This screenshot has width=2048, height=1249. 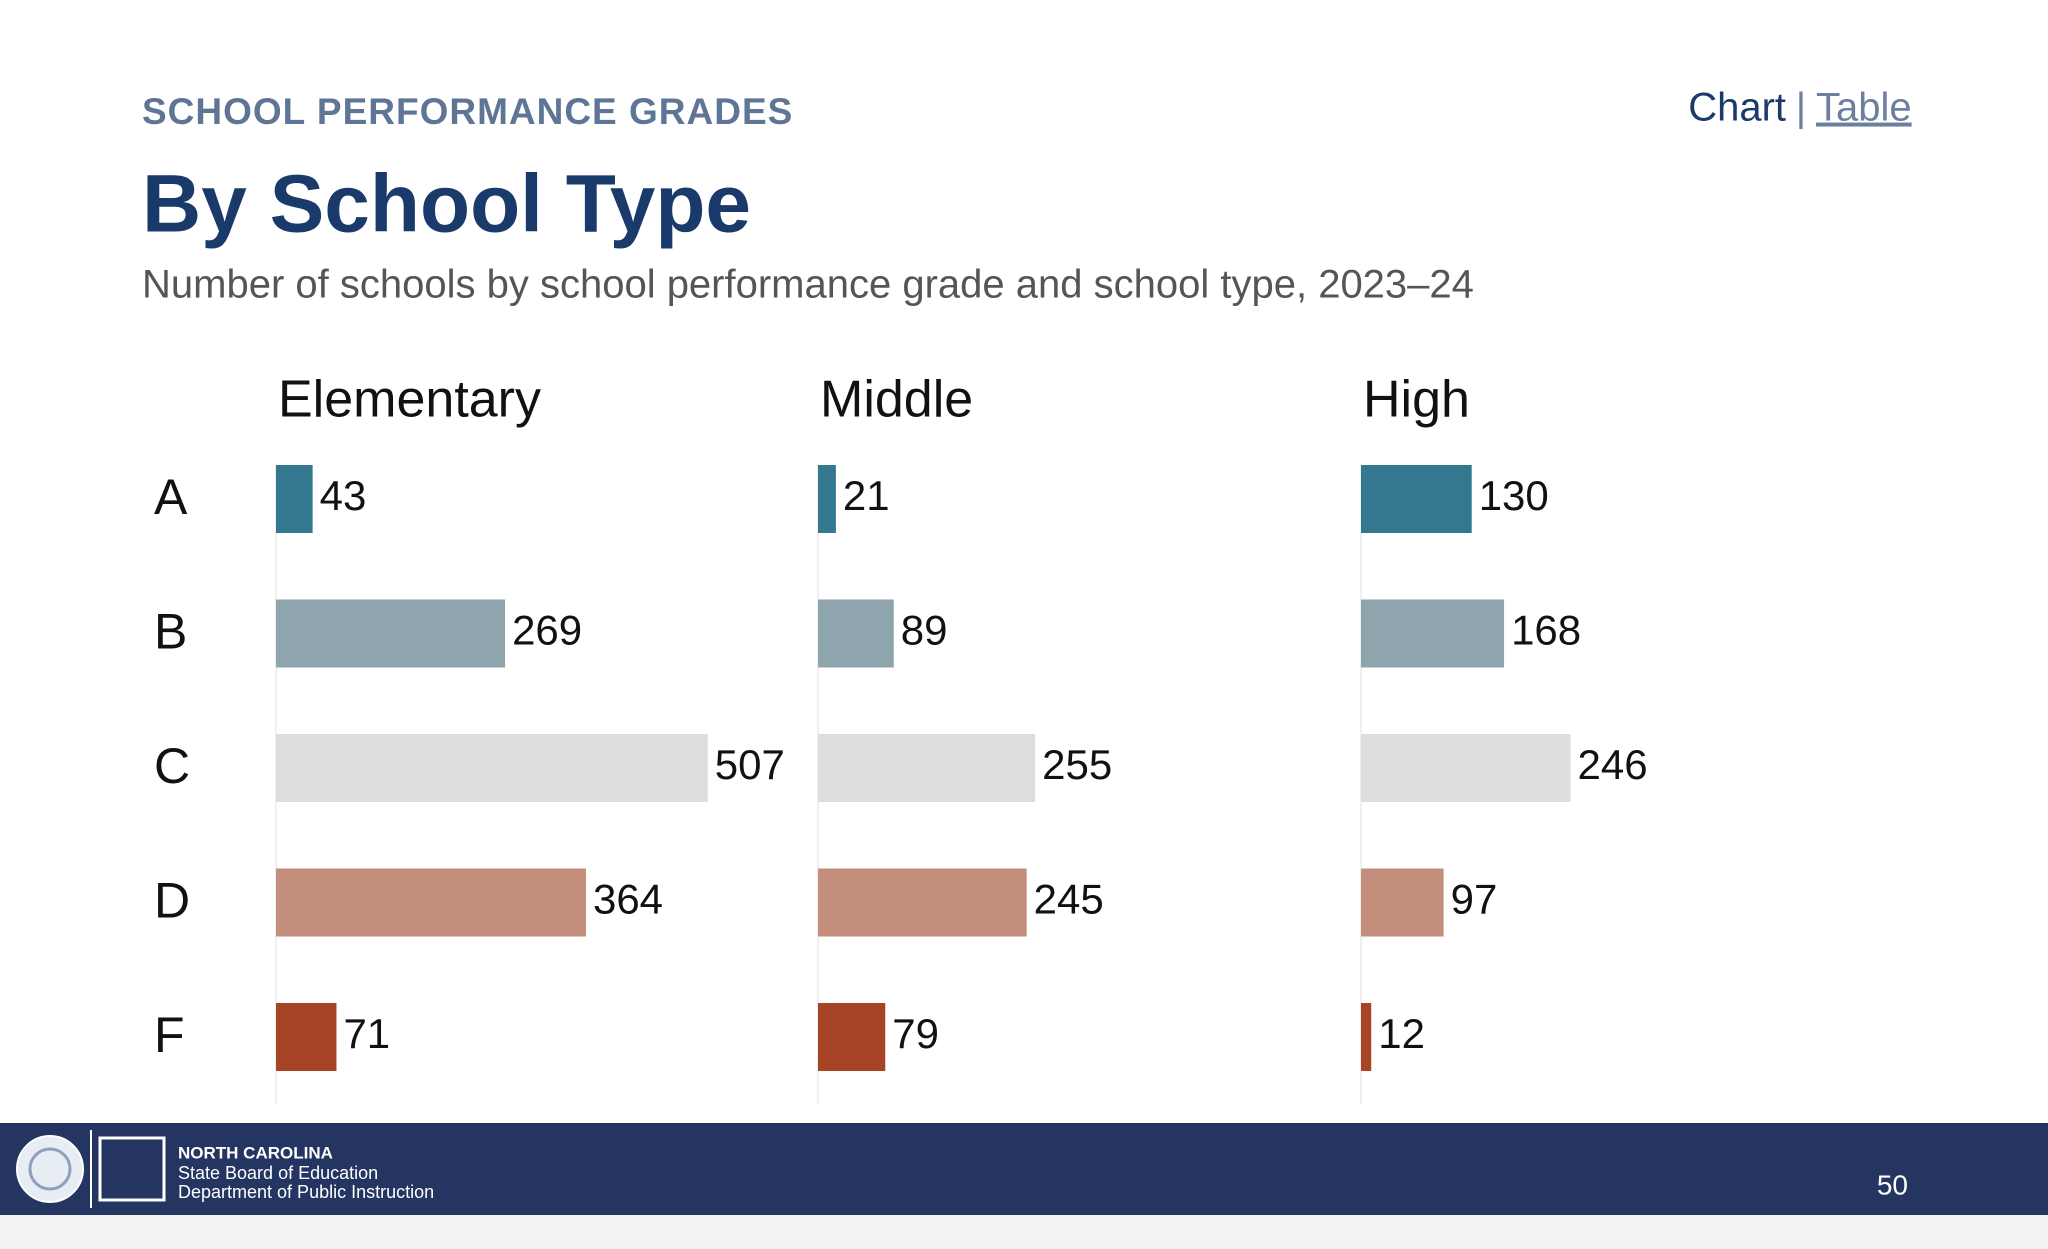 I want to click on page-number: 50, so click(x=1892, y=1184).